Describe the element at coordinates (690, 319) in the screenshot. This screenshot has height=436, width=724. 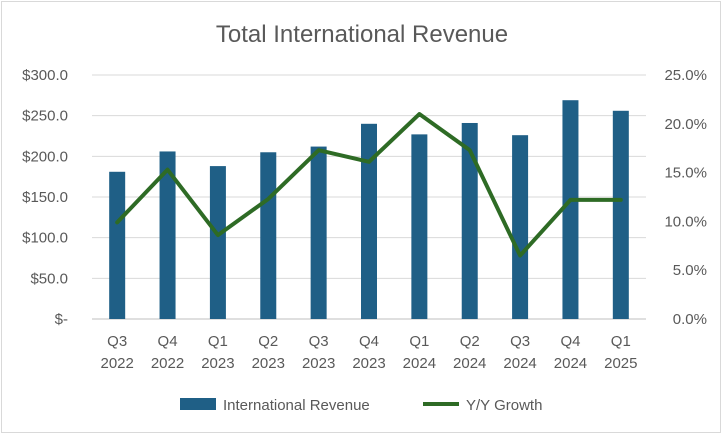
I see `right-tick-label: 0.0%` at that location.